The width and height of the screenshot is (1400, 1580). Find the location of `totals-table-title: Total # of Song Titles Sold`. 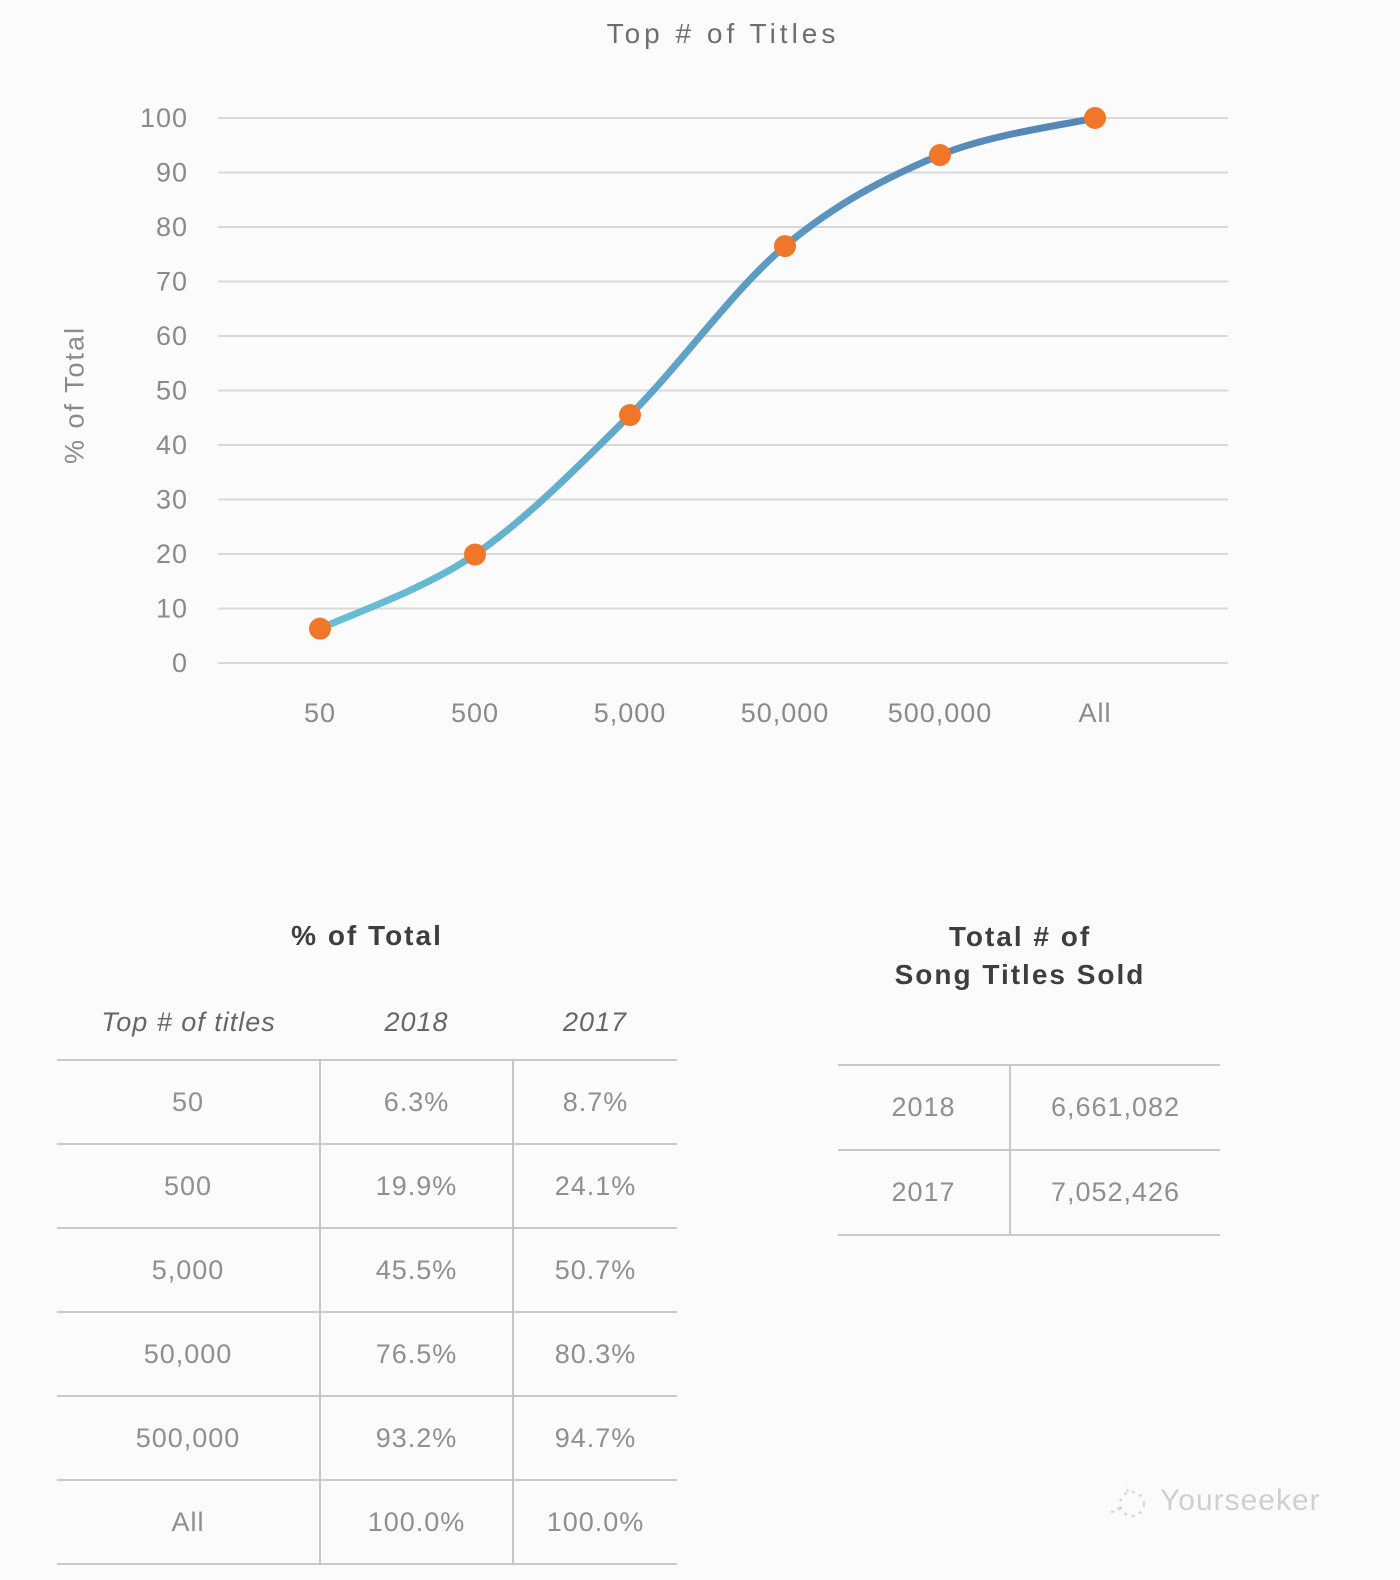

totals-table-title: Total # of Song Titles Sold is located at coordinates (1020, 956).